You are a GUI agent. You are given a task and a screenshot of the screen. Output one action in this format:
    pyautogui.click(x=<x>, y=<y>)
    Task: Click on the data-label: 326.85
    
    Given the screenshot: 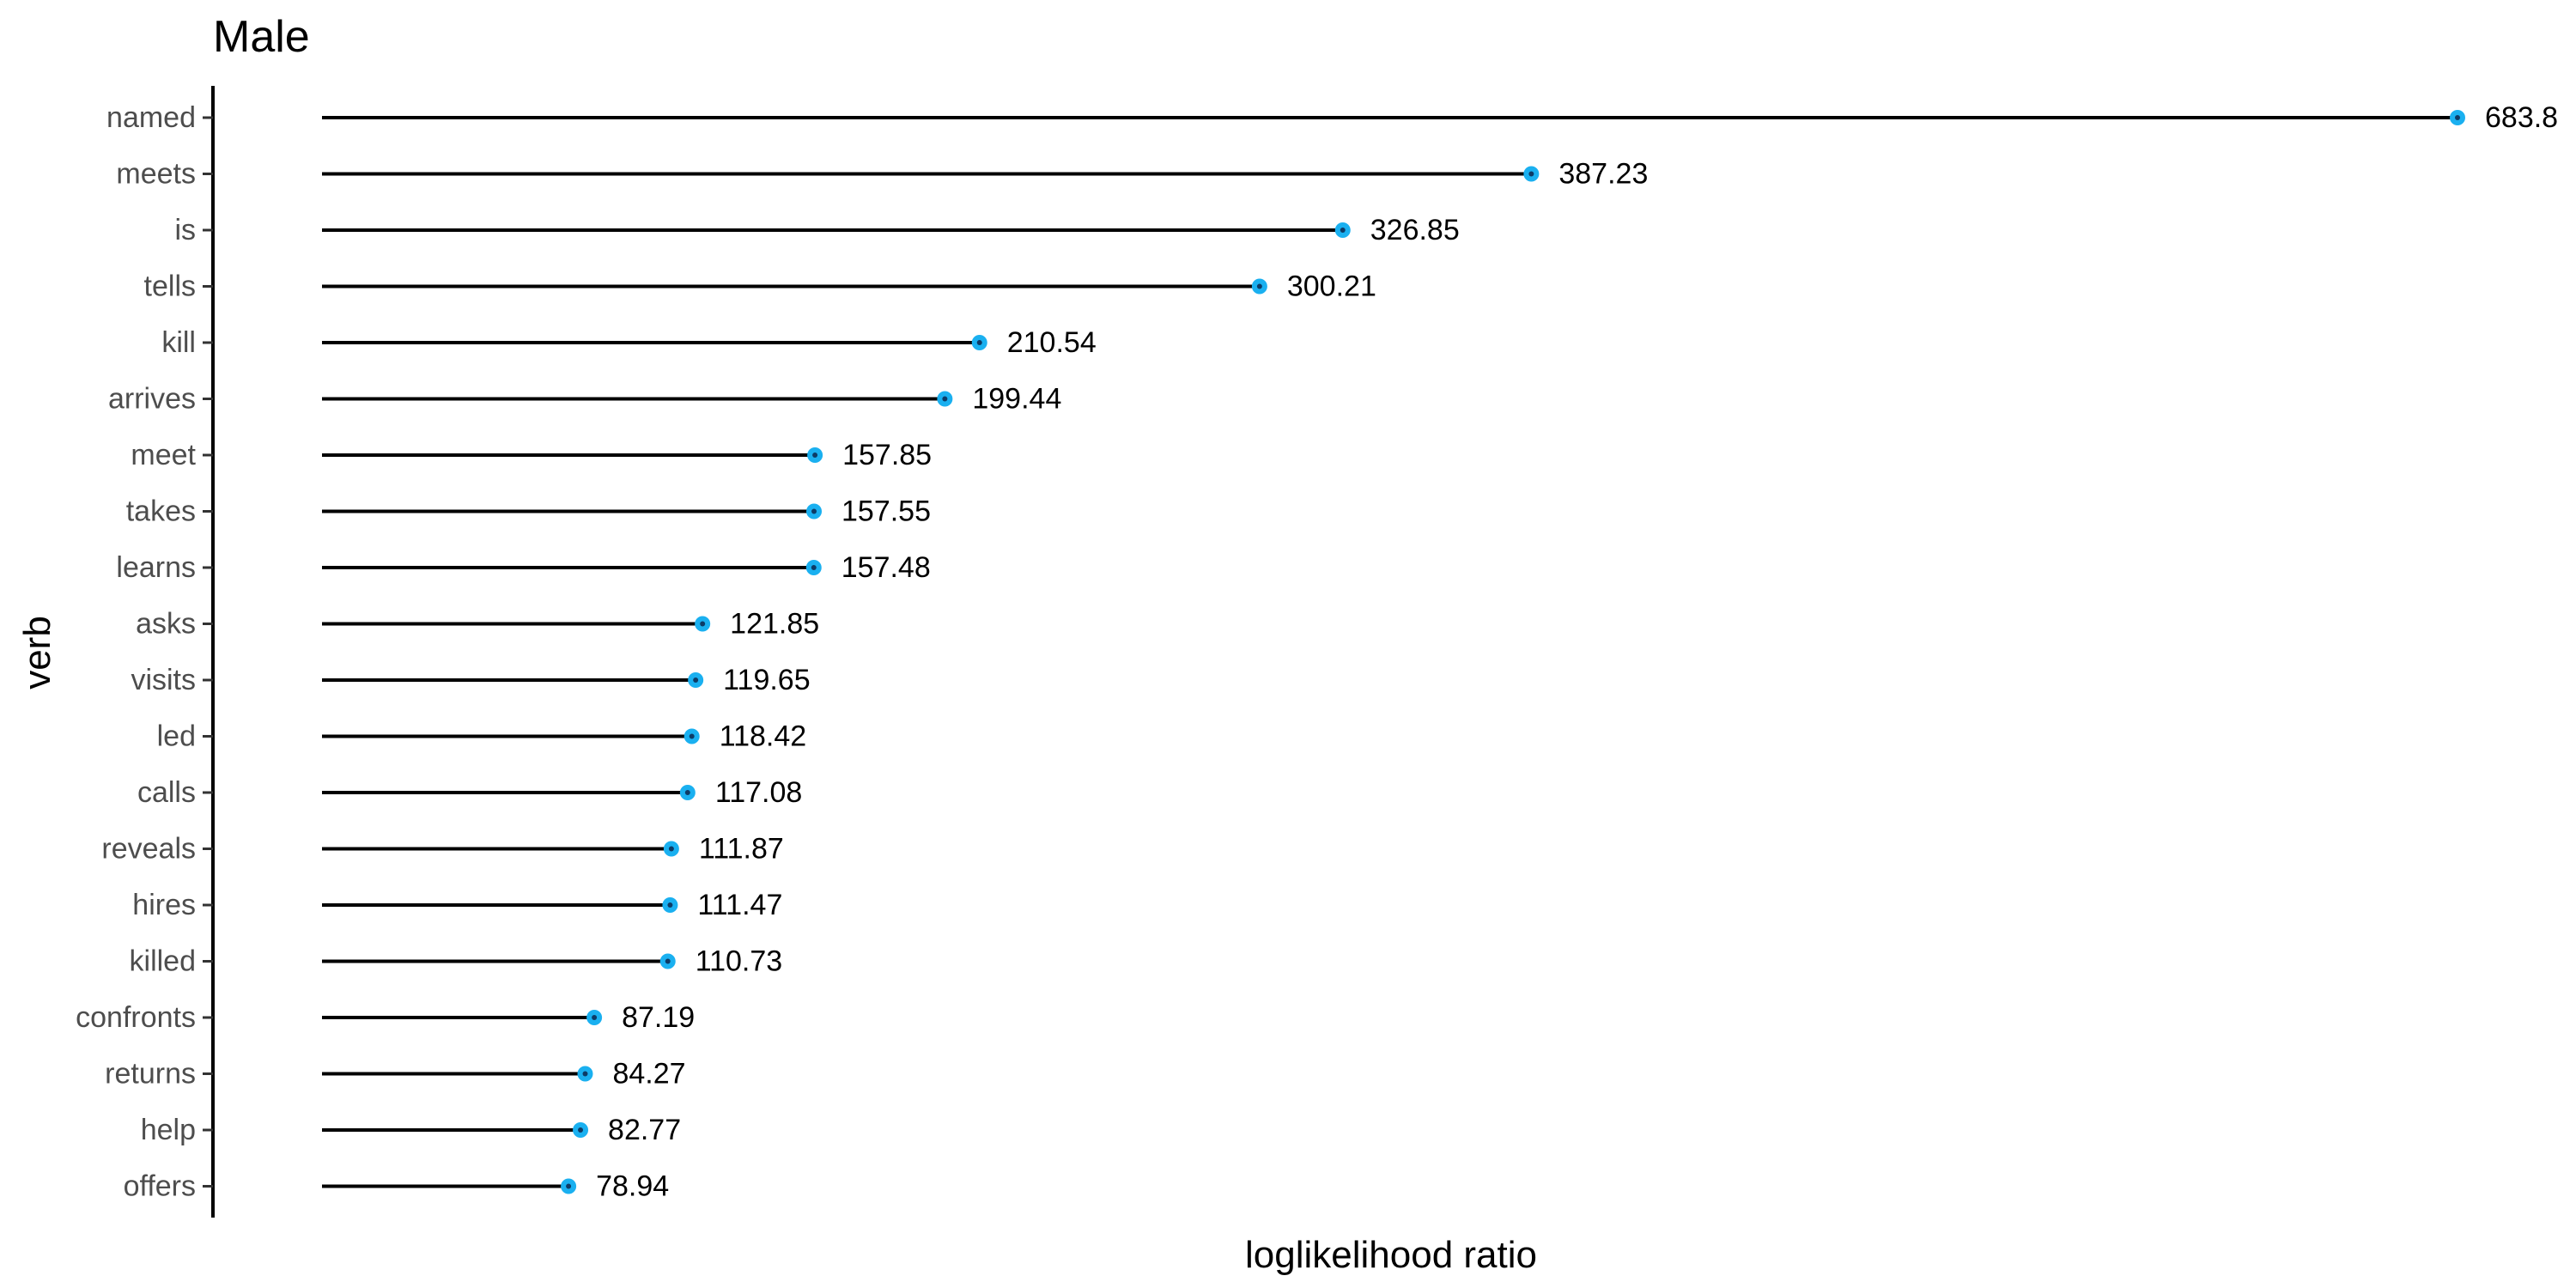 What is the action you would take?
    pyautogui.click(x=1415, y=230)
    